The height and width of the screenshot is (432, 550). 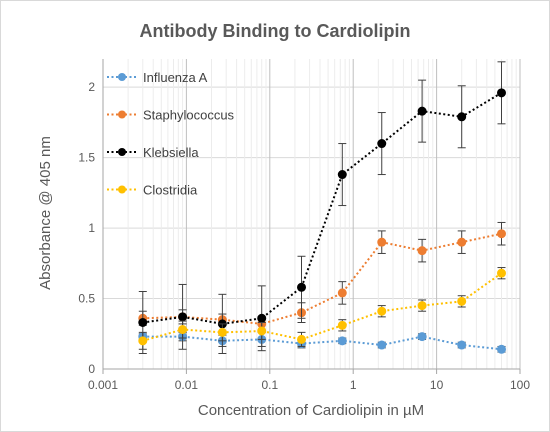 What do you see at coordinates (91, 87) in the screenshot?
I see `y-tick-label: 2` at bounding box center [91, 87].